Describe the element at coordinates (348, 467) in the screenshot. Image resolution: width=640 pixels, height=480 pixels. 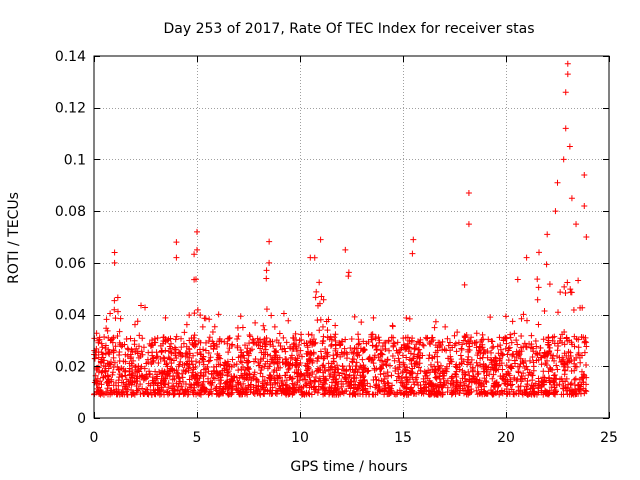
I see `x-axis-label: GPS time / hours` at that location.